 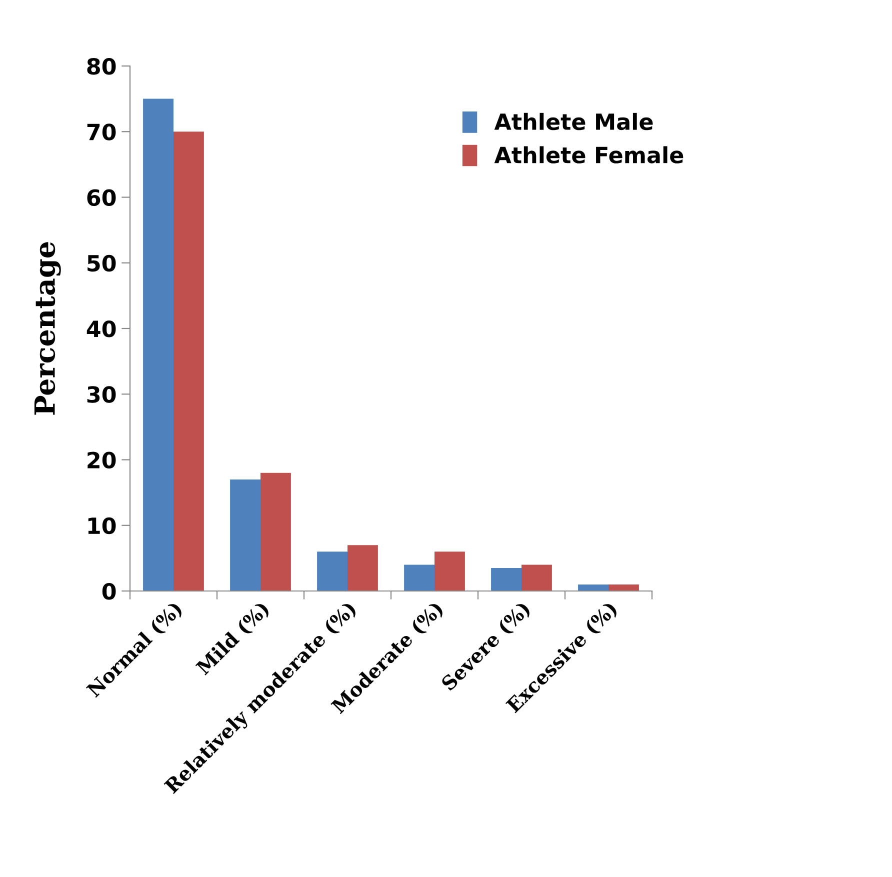 I want to click on y-tick-label: 30, so click(x=101, y=394).